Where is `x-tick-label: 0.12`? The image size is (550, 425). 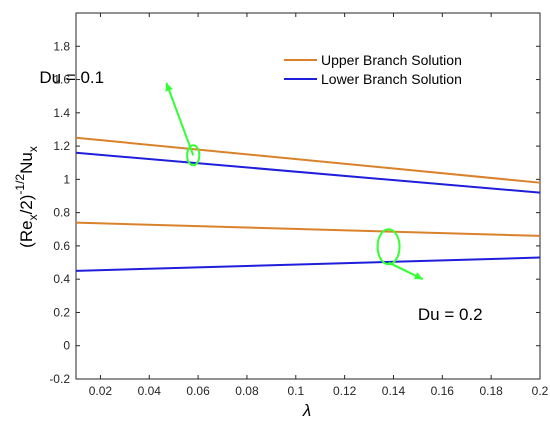
x-tick-label: 0.12 is located at coordinates (345, 391).